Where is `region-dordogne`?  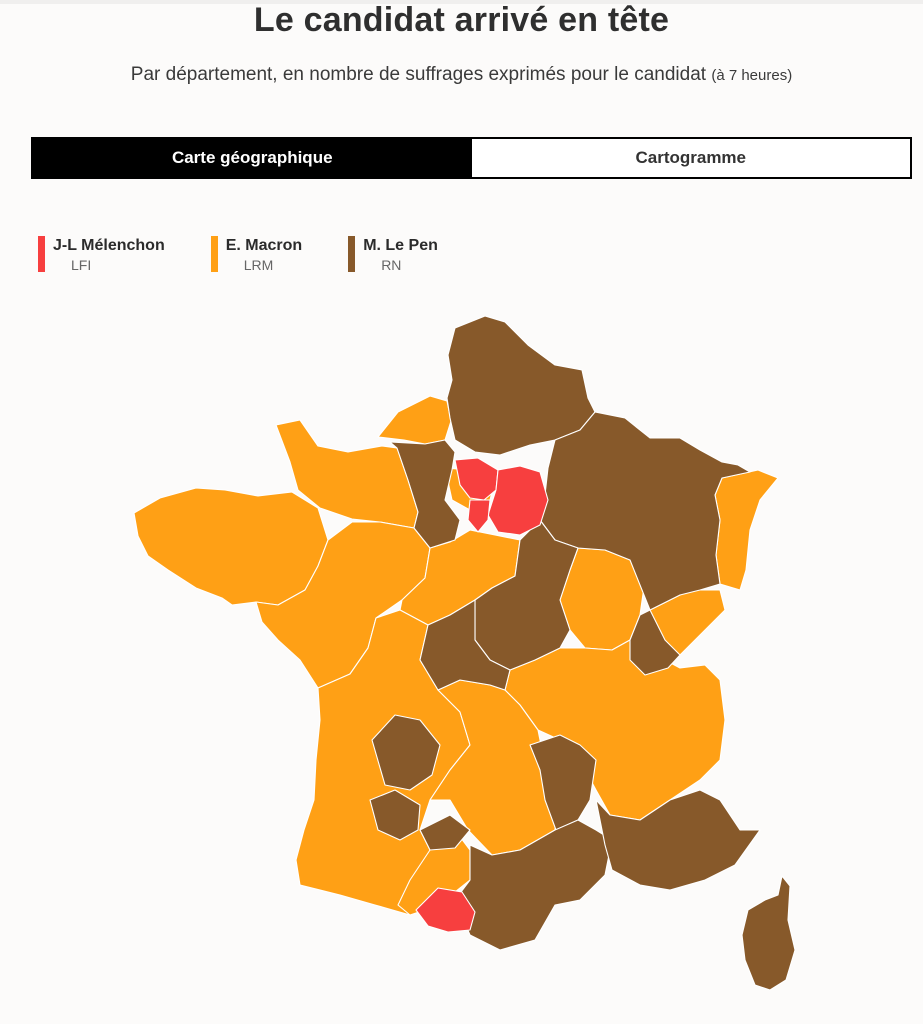
region-dordogne is located at coordinates (406, 752).